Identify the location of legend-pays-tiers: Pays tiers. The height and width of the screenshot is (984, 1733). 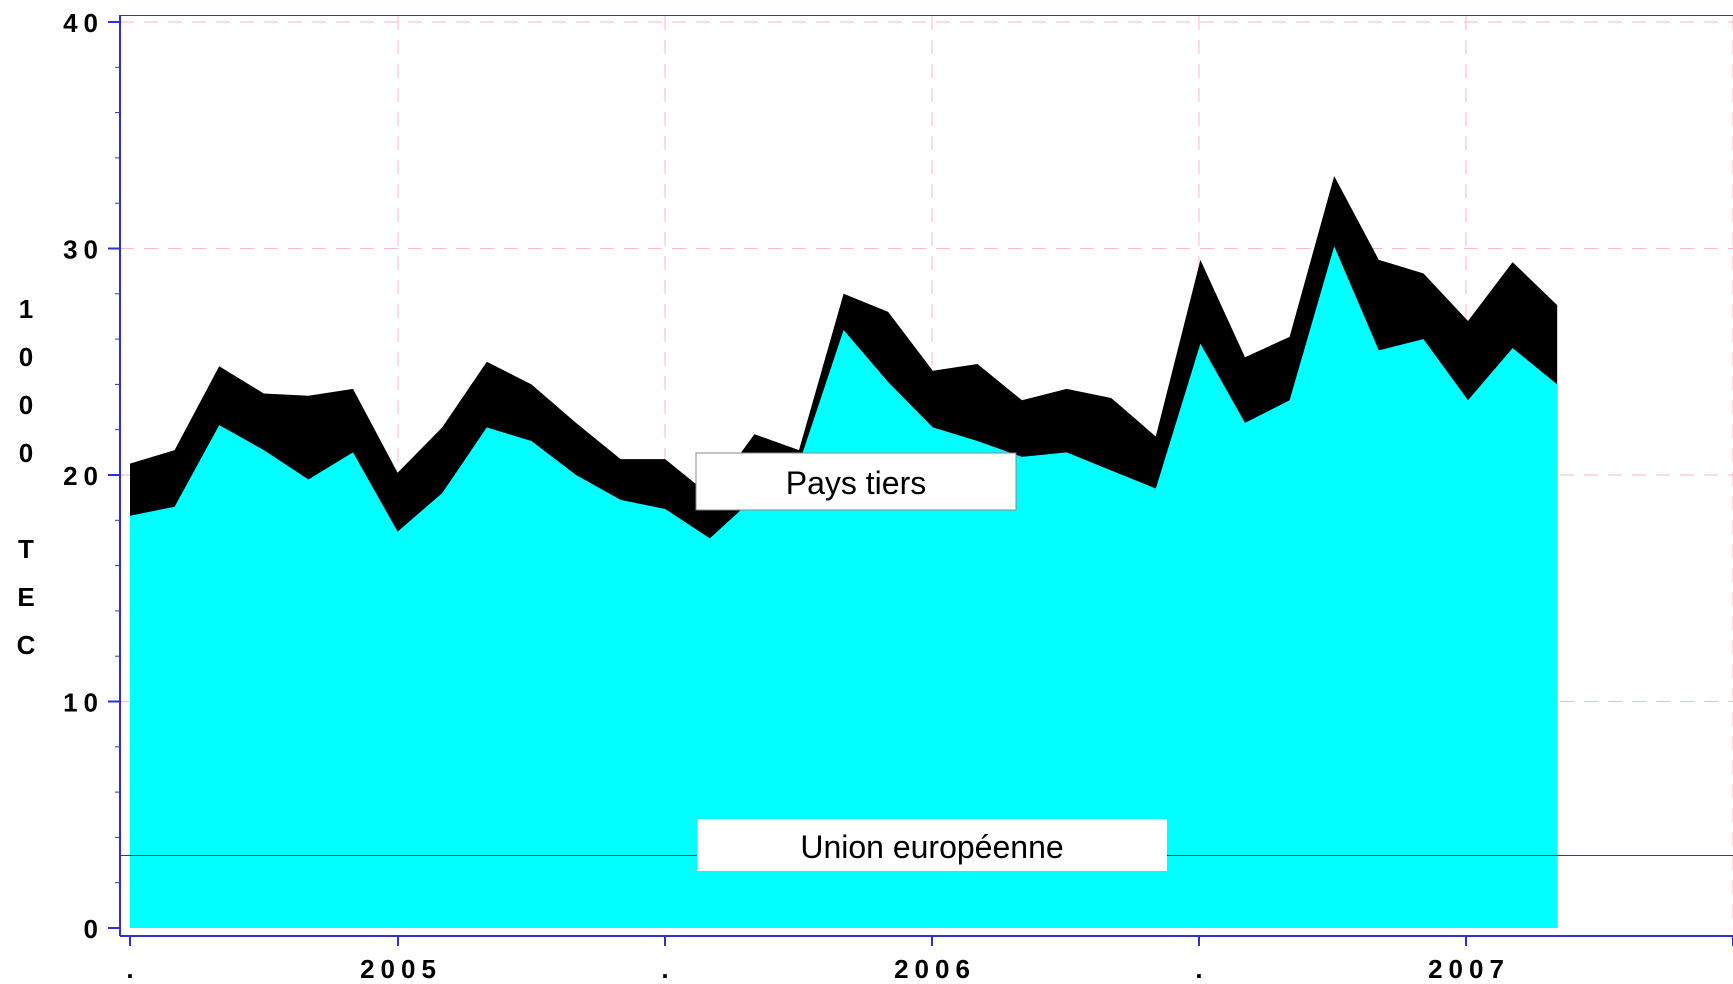
(856, 481).